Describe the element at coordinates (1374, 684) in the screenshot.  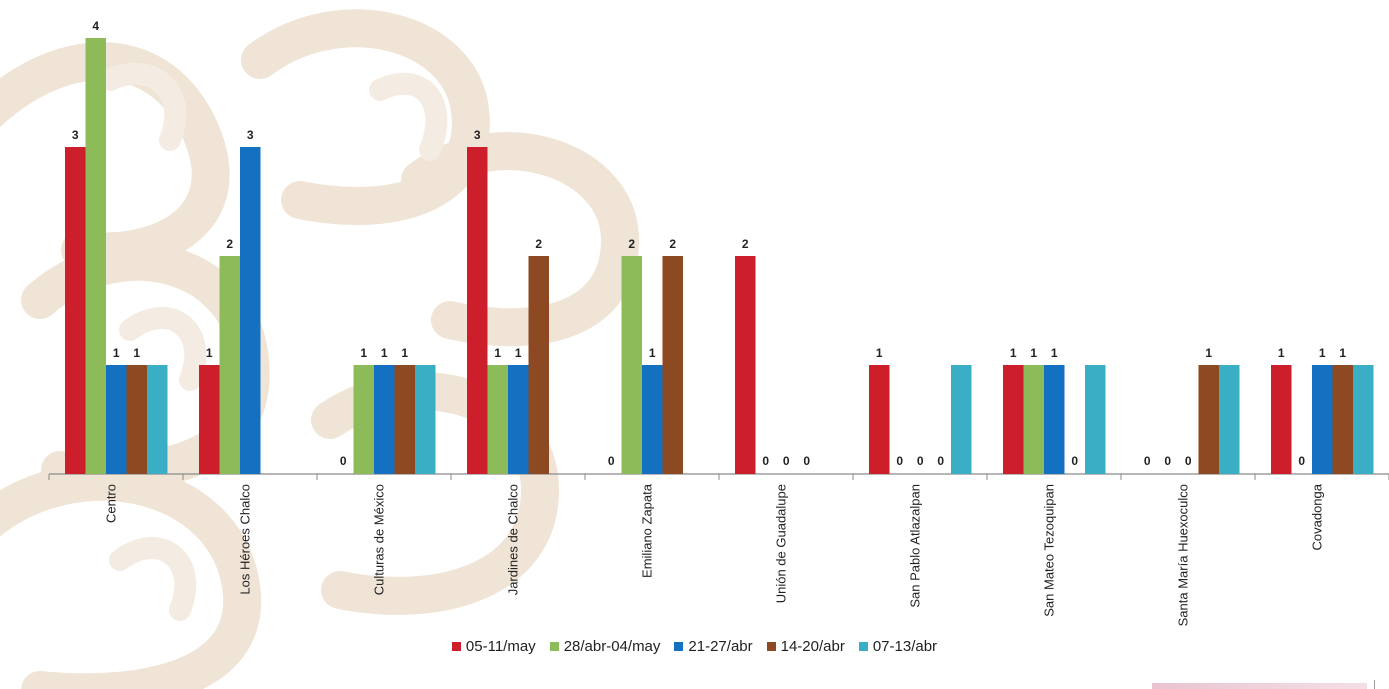
I see `footer-divider` at that location.